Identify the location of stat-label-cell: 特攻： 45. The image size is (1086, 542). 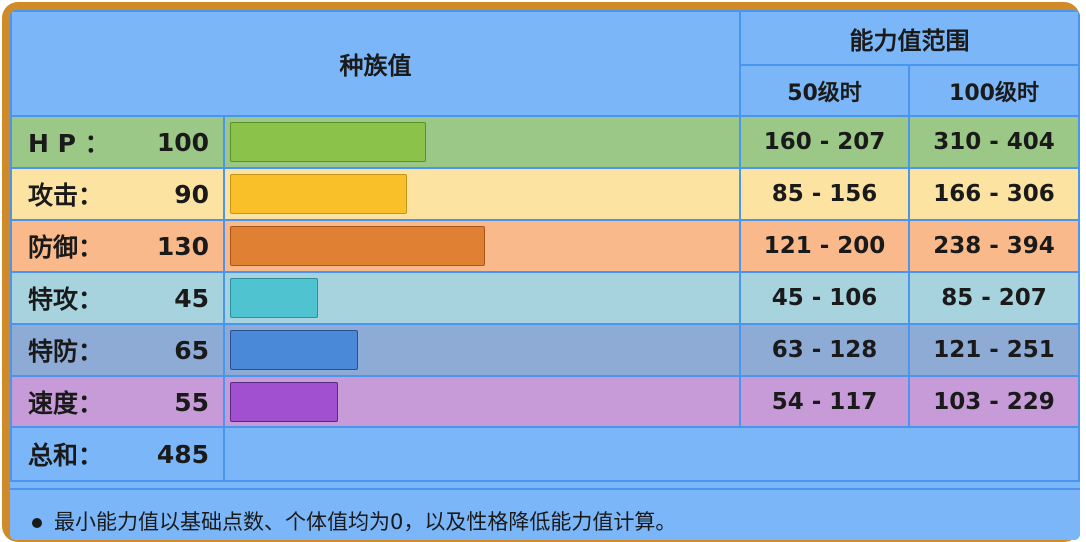
(117, 298).